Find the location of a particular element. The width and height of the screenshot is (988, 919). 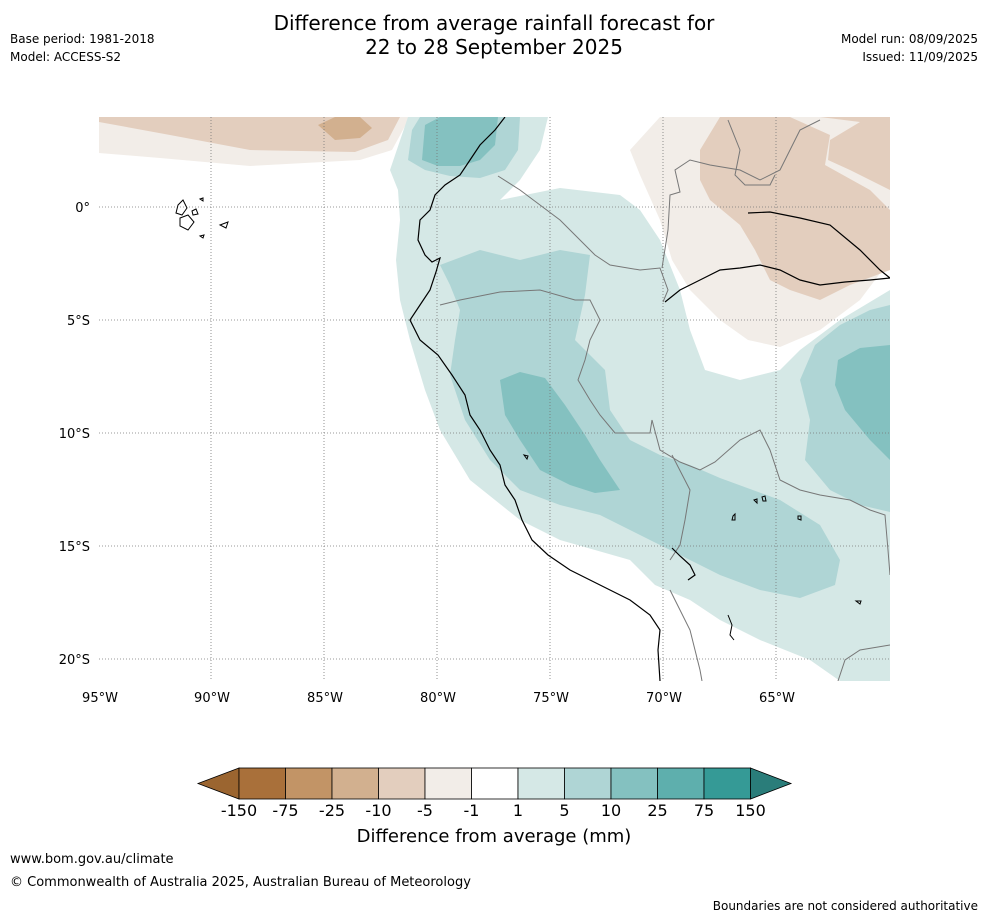

dry-spot-north is located at coordinates (345, 128).